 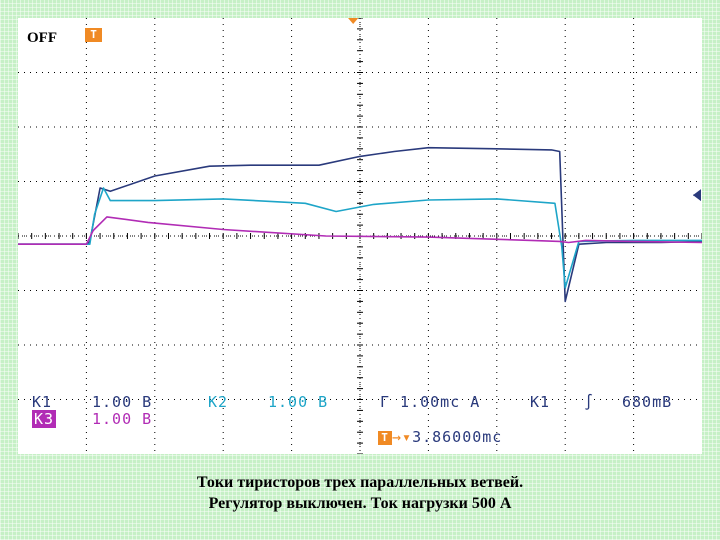 What do you see at coordinates (360, 503) in the screenshot?
I see `caption-line-2: Регулятор выключен. Ток нагрузки 500 А` at bounding box center [360, 503].